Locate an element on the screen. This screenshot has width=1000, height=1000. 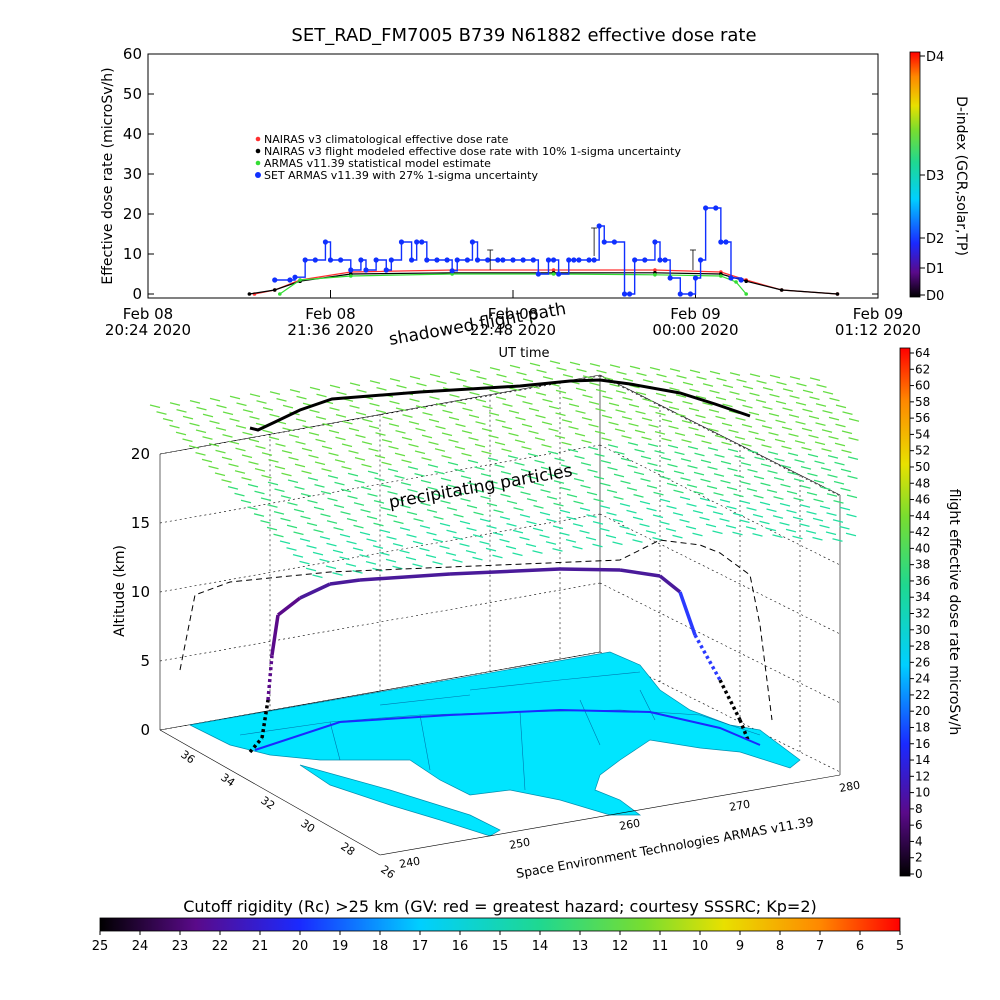
flight-track-segment is located at coordinates (707, 657).